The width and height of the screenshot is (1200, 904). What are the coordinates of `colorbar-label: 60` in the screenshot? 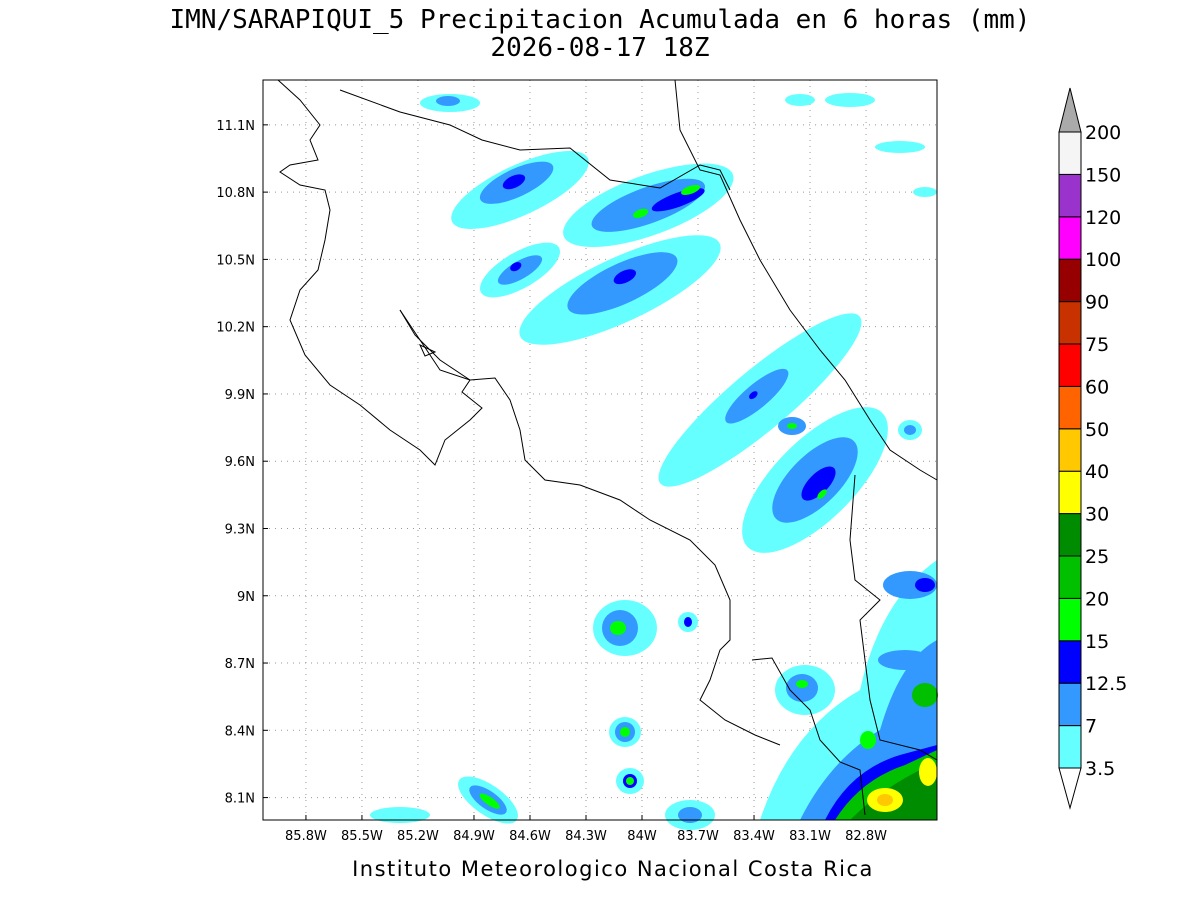 It's located at (1097, 387).